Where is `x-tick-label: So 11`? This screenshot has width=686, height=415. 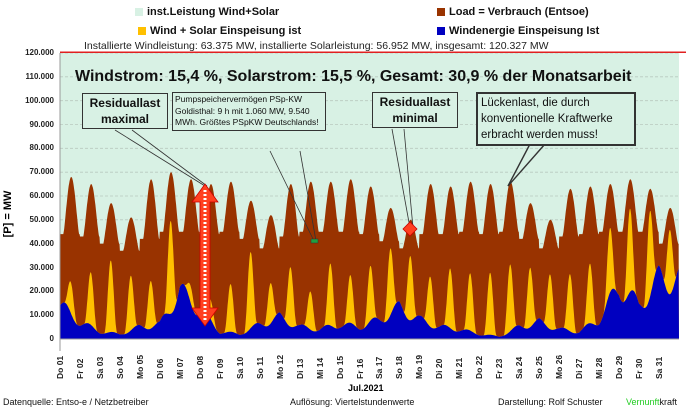
x-tick-label: So 11 is located at coordinates (259, 367).